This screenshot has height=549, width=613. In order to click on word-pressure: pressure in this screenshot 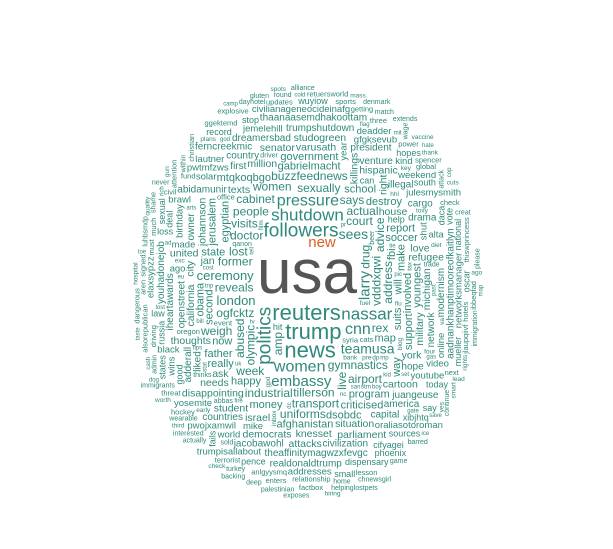, I will do `click(308, 201)`.